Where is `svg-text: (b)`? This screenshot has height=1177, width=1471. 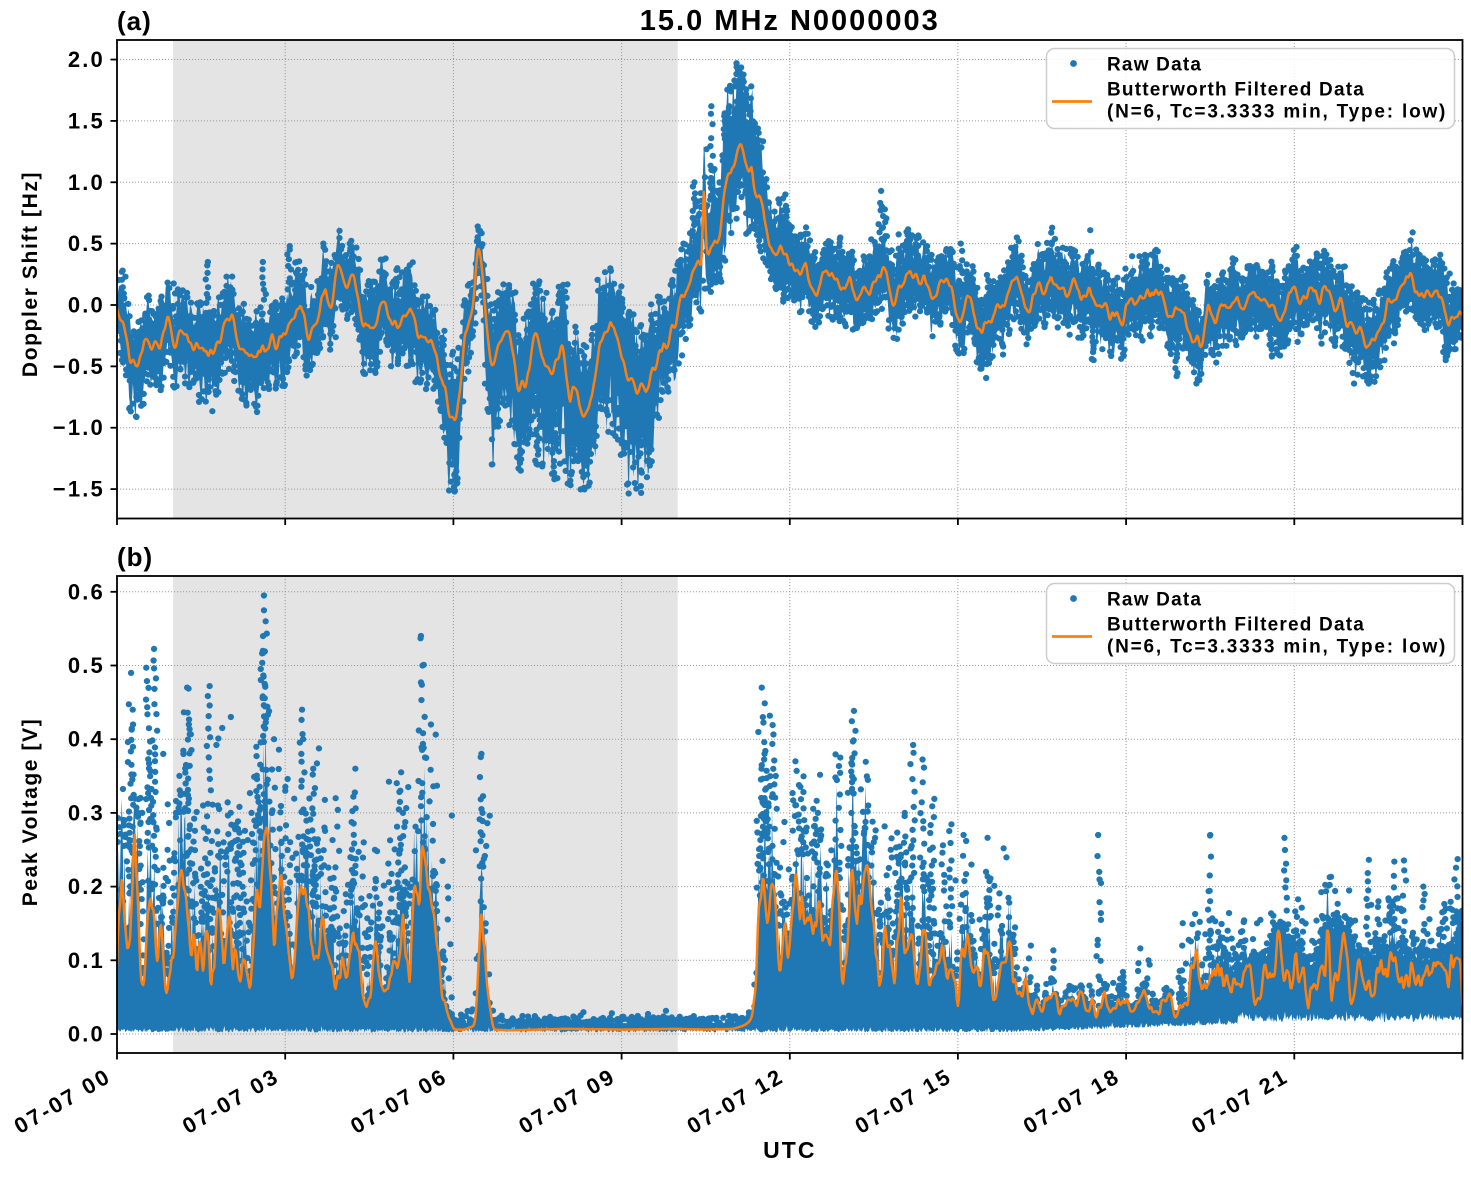
svg-text: (b) is located at coordinates (135, 557).